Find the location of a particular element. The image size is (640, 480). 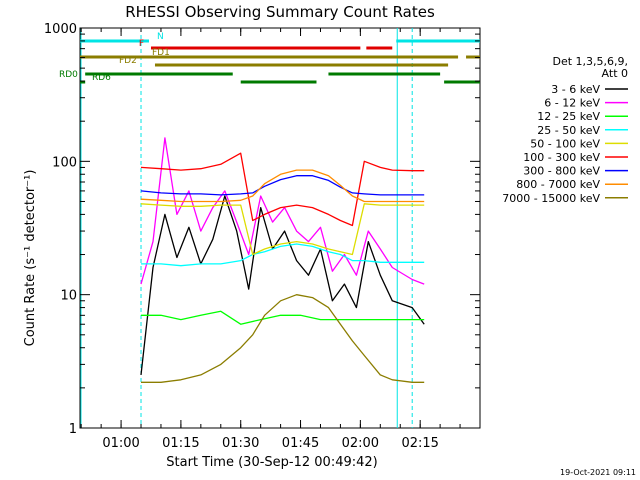

legend-title-line-0: Det 1,3,5,6,9, is located at coordinates (590, 61).